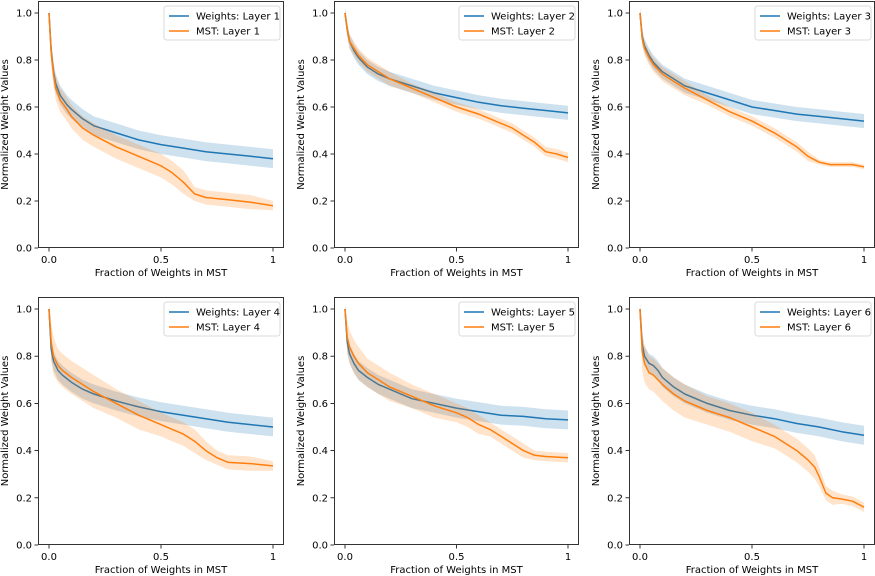 The width and height of the screenshot is (875, 576). Describe the element at coordinates (517, 23) in the screenshot. I see `legend: Weights: Layer 2 MST: Layer 2` at that location.